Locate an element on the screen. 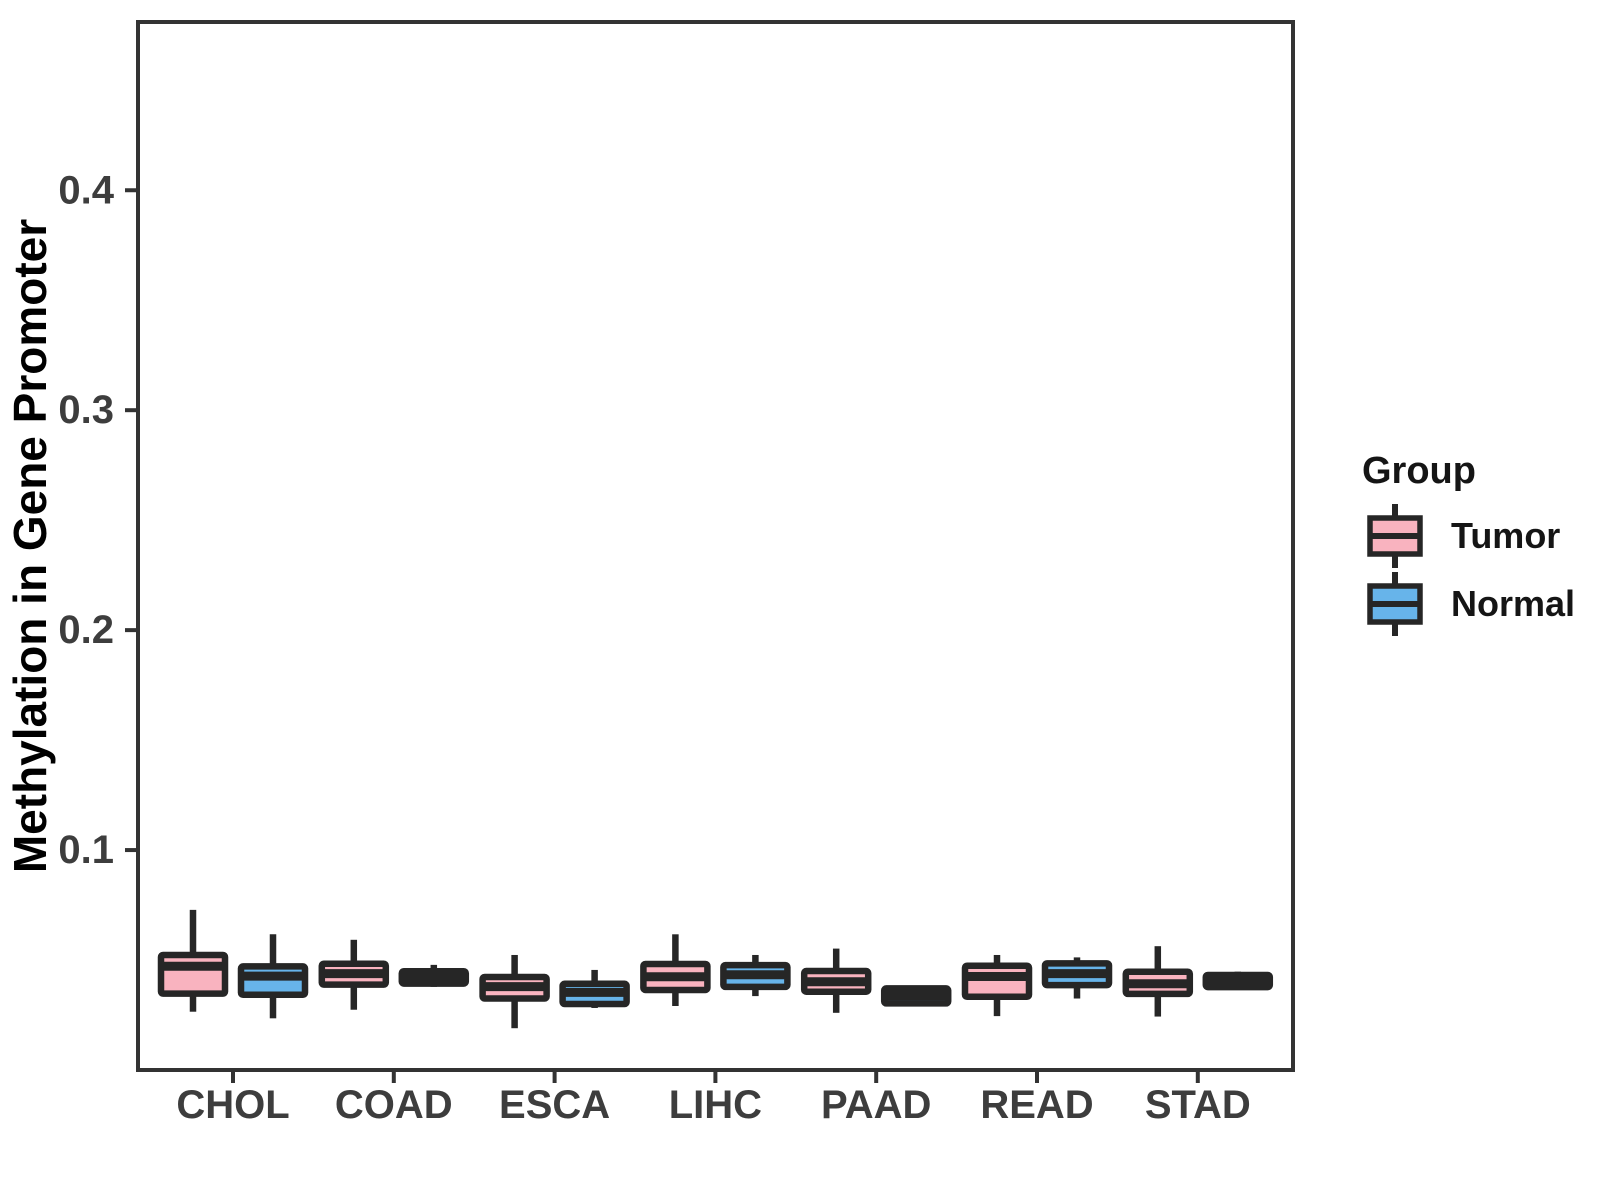 The width and height of the screenshot is (1600, 1200). x-tick-label: COAD is located at coordinates (394, 1105).